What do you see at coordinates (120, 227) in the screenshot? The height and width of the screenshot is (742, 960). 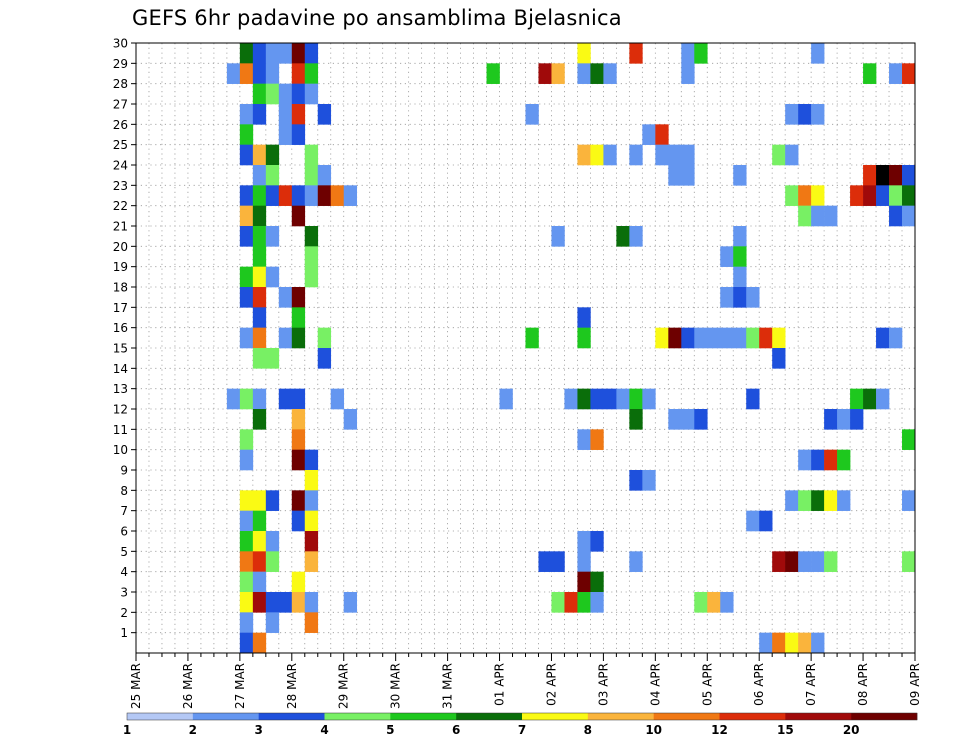 I see `y-tick-label: 21` at bounding box center [120, 227].